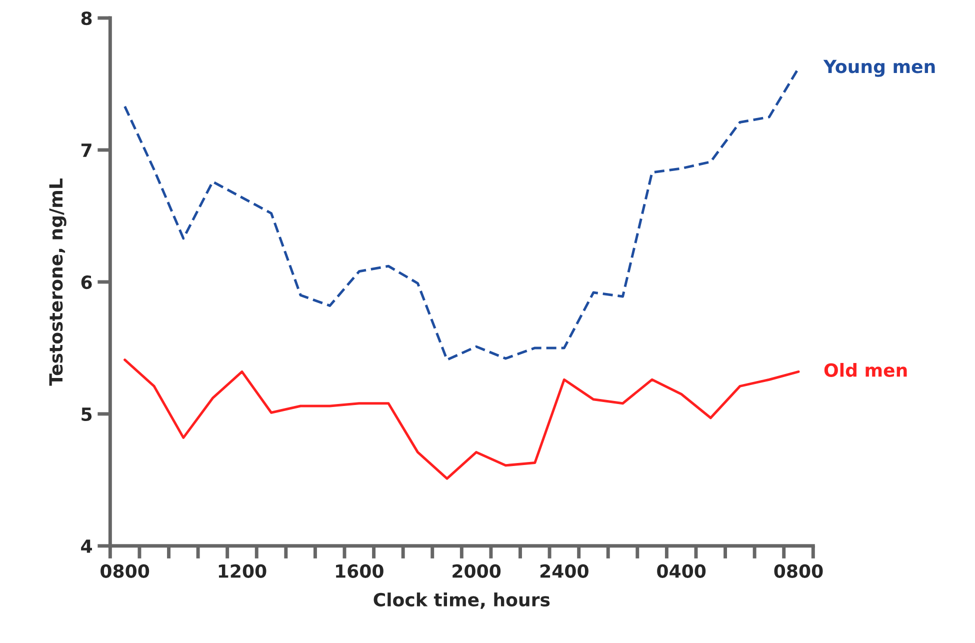 Image resolution: width=975 pixels, height=643 pixels. Describe the element at coordinates (360, 571) in the screenshot. I see `x-tick-label: 1600` at that location.